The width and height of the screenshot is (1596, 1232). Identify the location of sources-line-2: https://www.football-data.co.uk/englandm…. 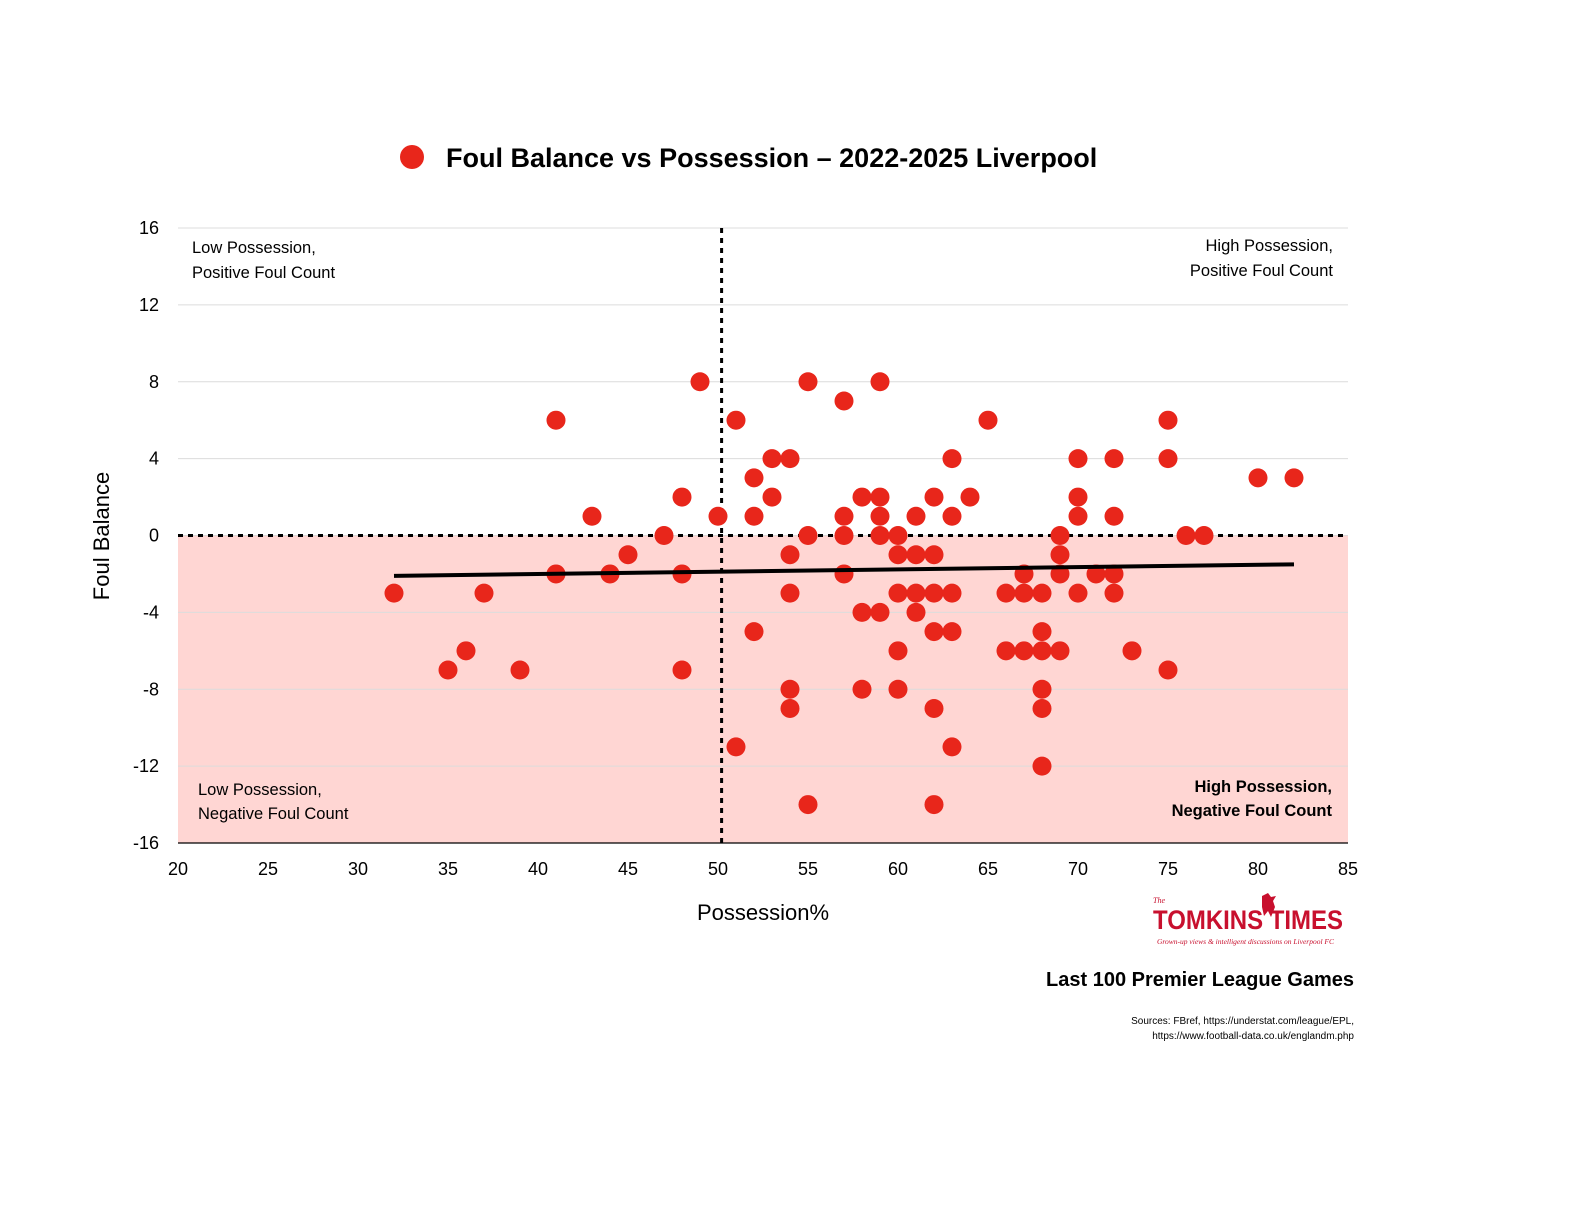
(1253, 1036).